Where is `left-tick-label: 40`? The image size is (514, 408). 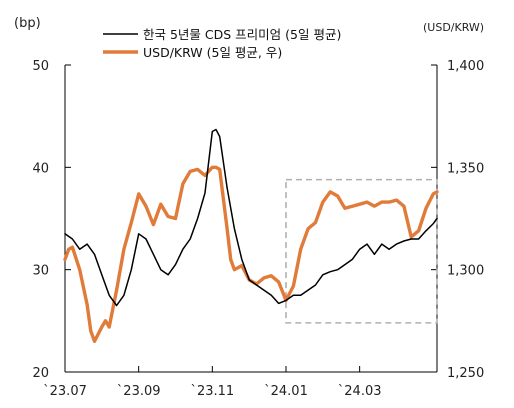 left-tick-label: 40 is located at coordinates (40, 168).